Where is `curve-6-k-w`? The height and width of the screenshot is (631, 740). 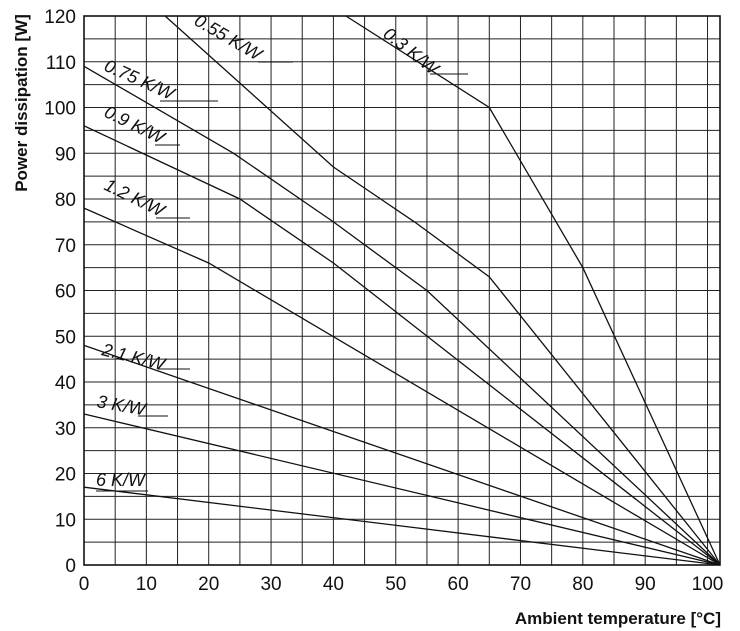 curve-6-k-w is located at coordinates (402, 526).